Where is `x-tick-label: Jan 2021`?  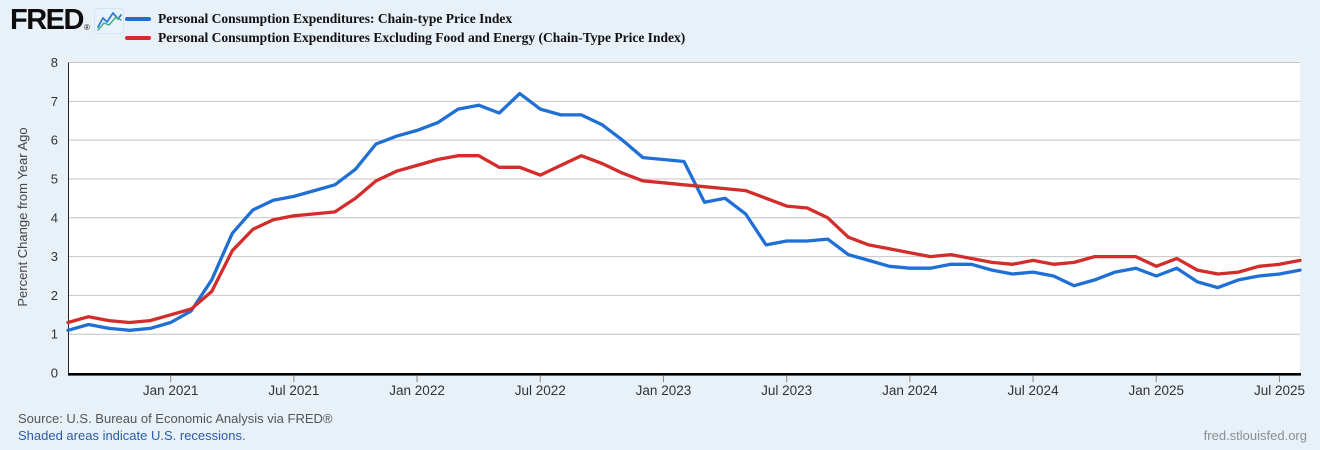 x-tick-label: Jan 2021 is located at coordinates (171, 390).